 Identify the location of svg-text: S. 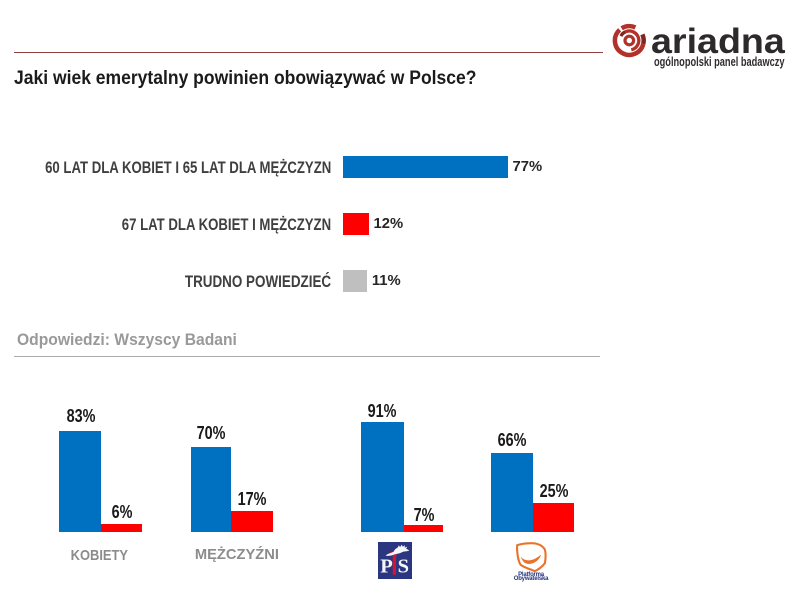
(403, 567).